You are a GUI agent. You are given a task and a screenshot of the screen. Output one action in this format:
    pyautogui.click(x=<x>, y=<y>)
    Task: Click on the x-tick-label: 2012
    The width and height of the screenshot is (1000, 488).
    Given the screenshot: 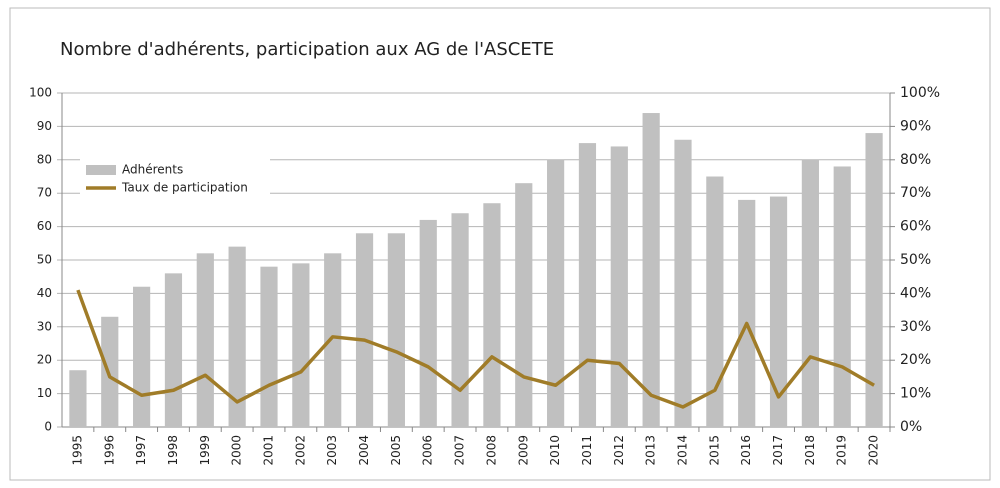 What is the action you would take?
    pyautogui.click(x=619, y=450)
    